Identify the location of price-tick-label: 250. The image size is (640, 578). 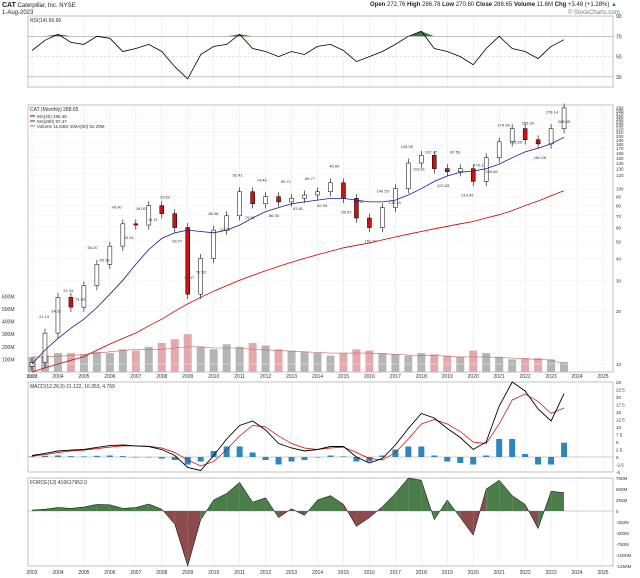
(620, 119).